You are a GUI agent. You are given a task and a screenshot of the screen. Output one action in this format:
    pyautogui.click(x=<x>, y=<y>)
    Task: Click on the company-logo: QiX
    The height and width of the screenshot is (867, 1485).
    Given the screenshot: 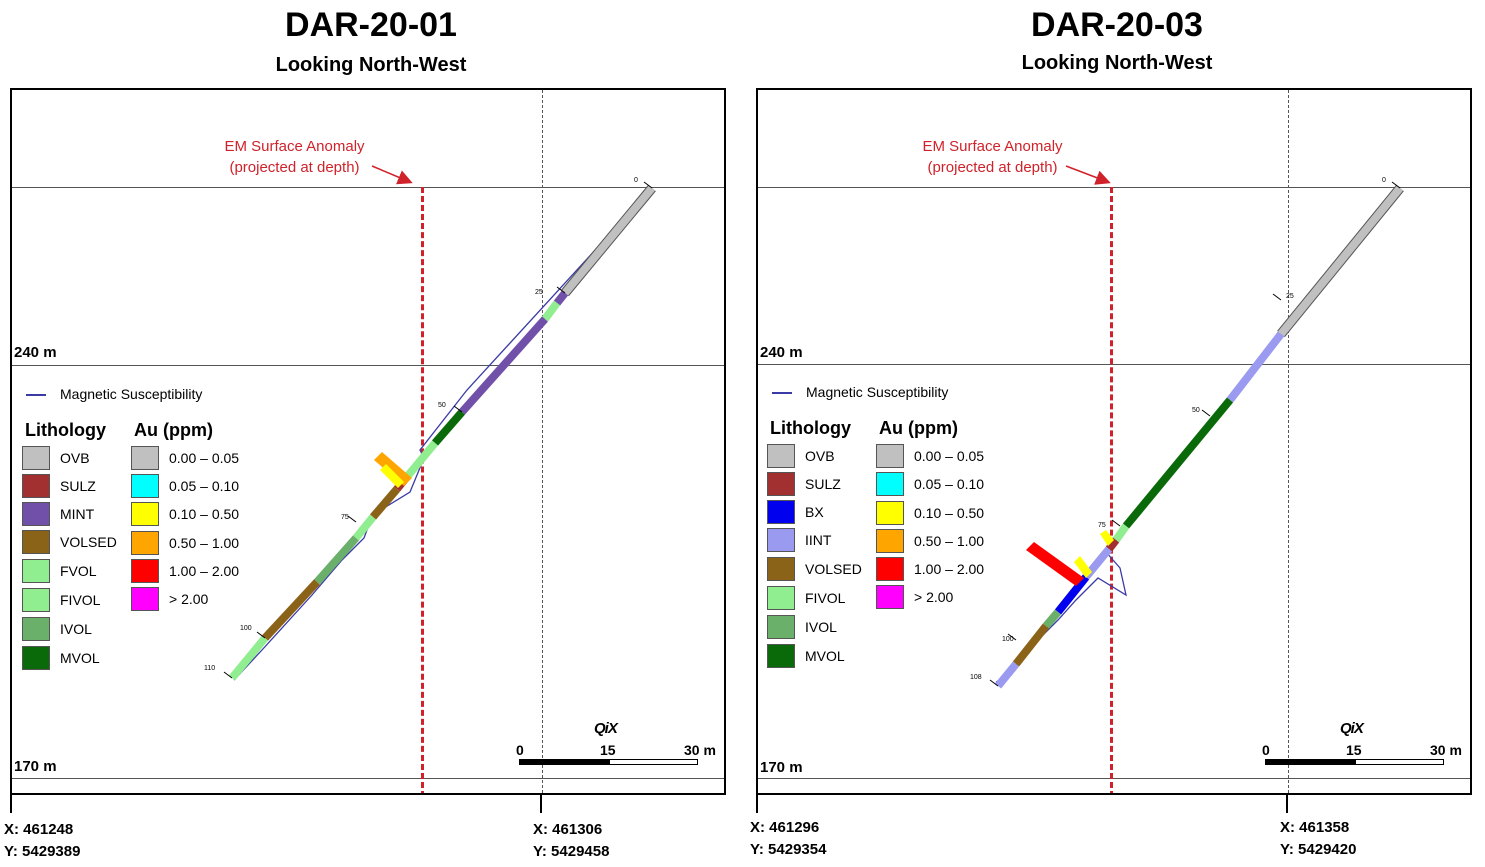 What is the action you would take?
    pyautogui.click(x=606, y=728)
    